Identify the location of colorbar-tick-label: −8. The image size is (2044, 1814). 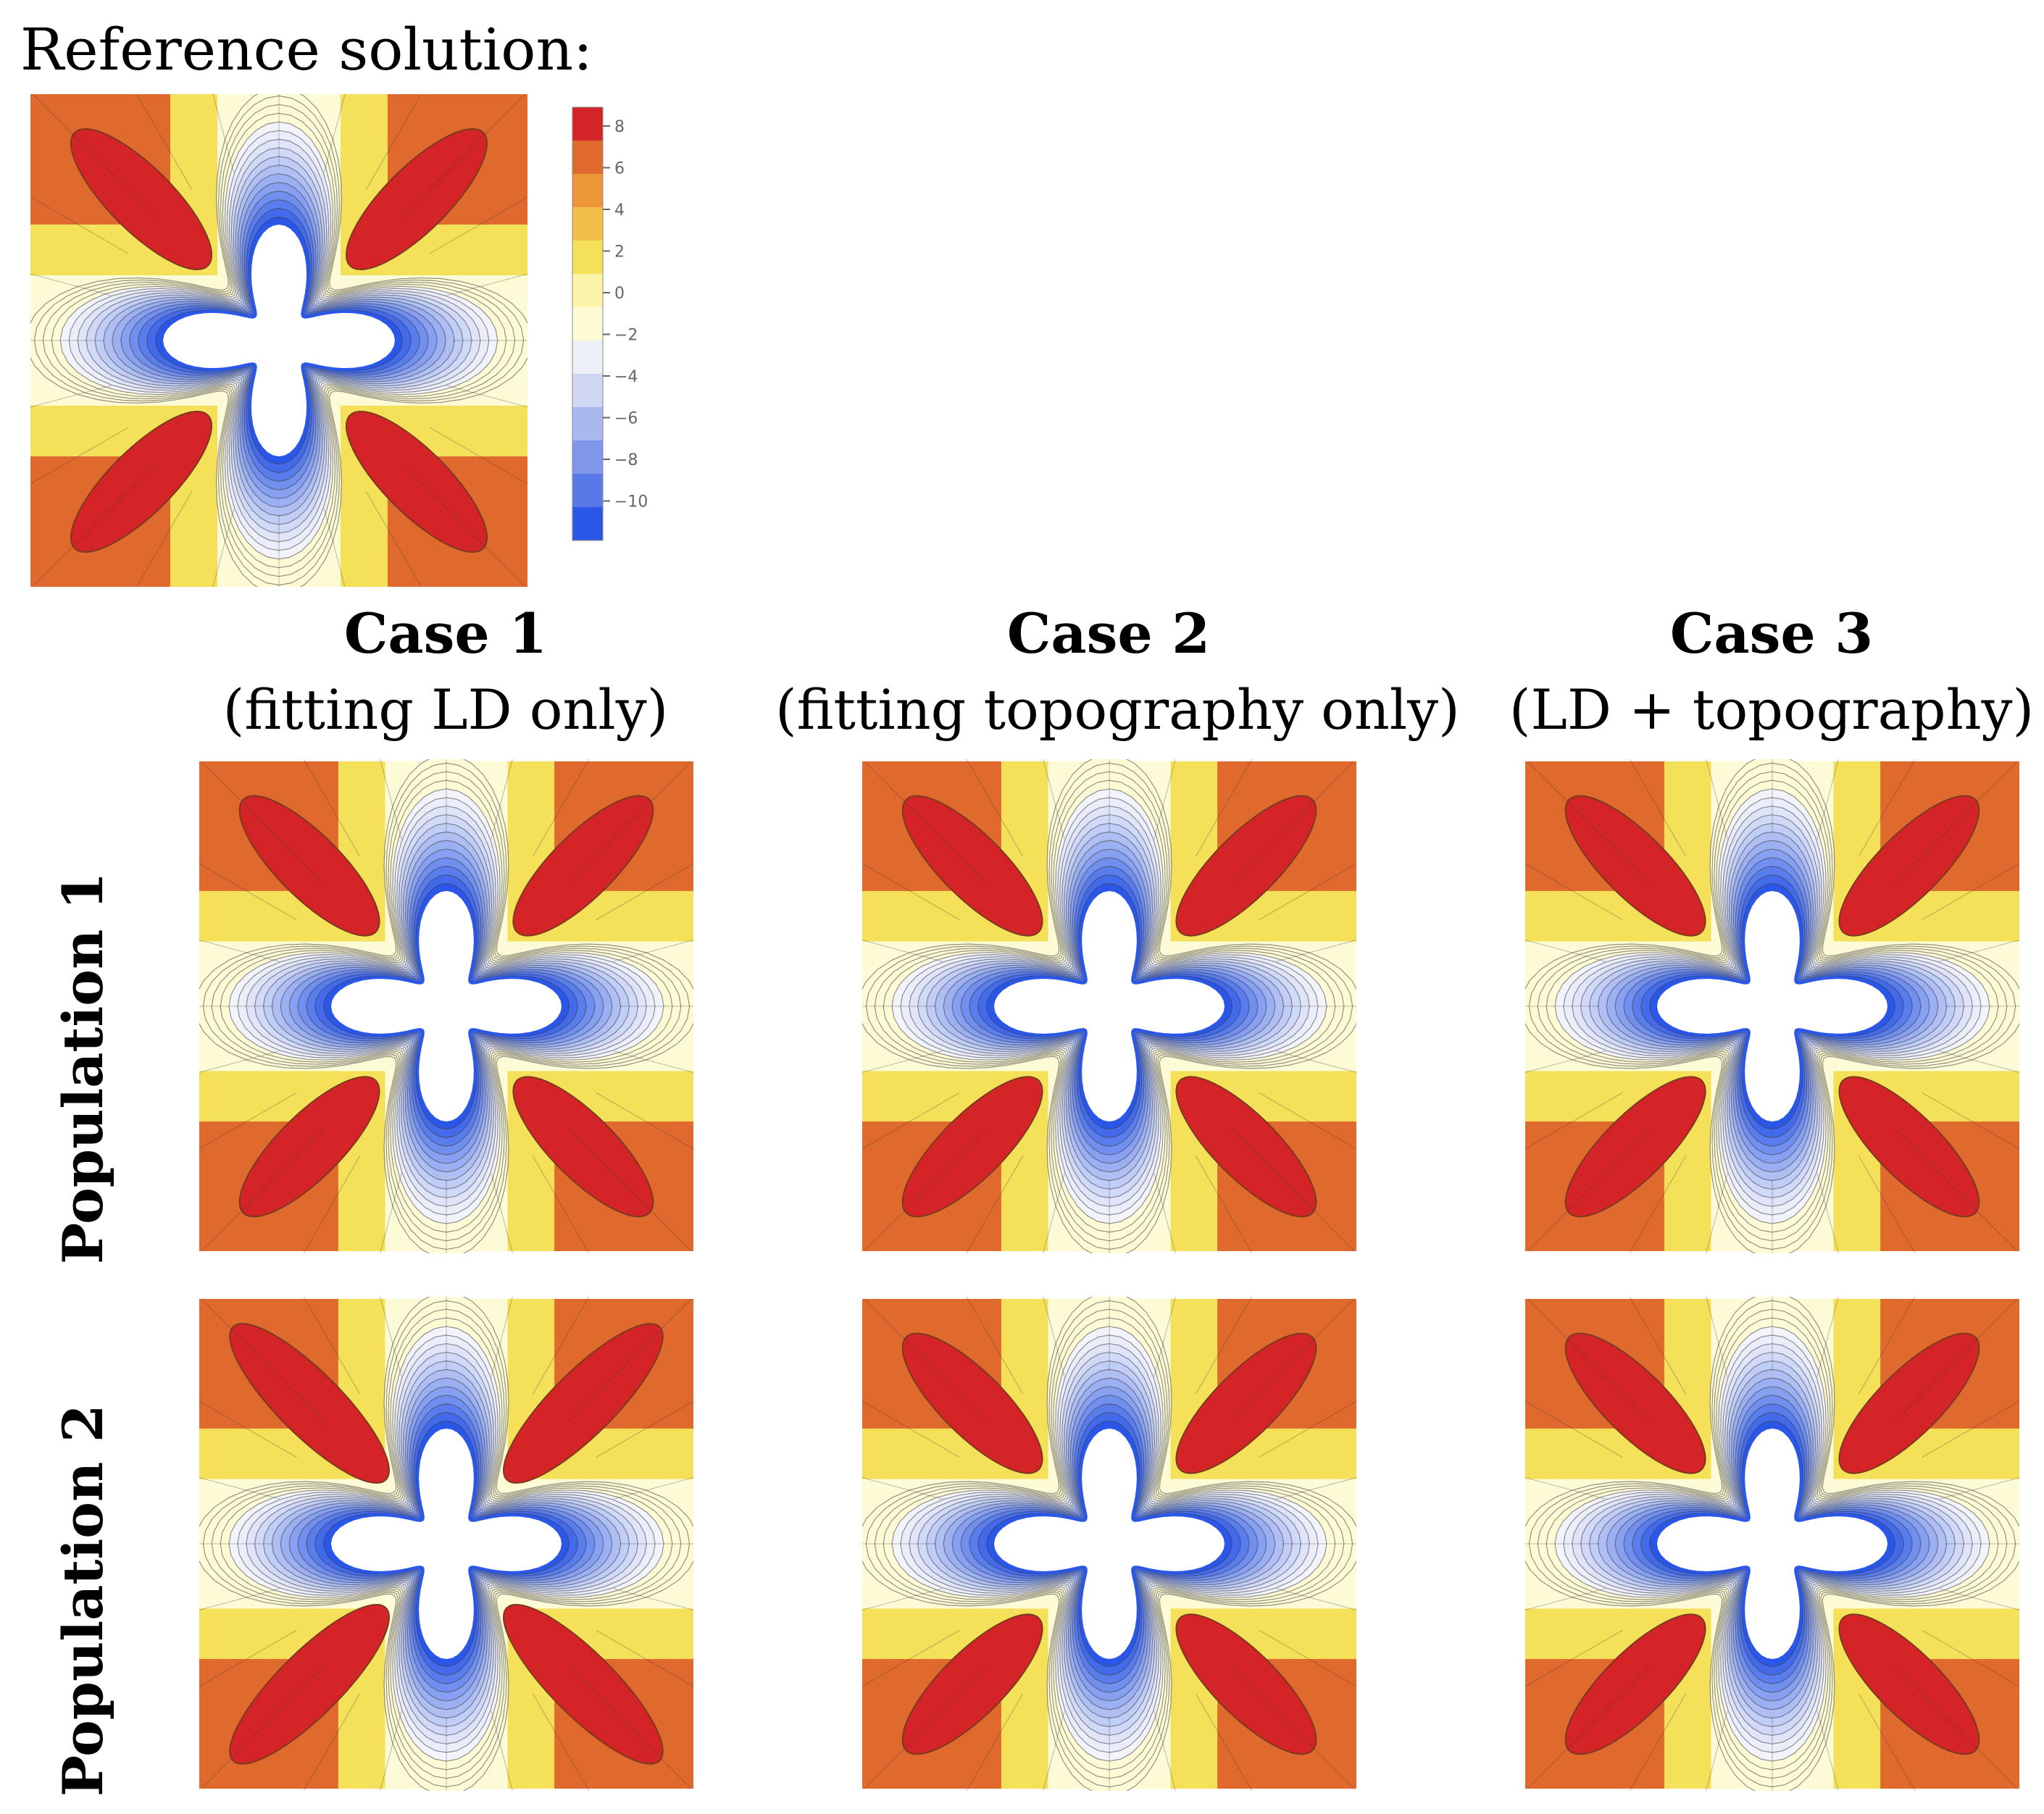
(626, 460).